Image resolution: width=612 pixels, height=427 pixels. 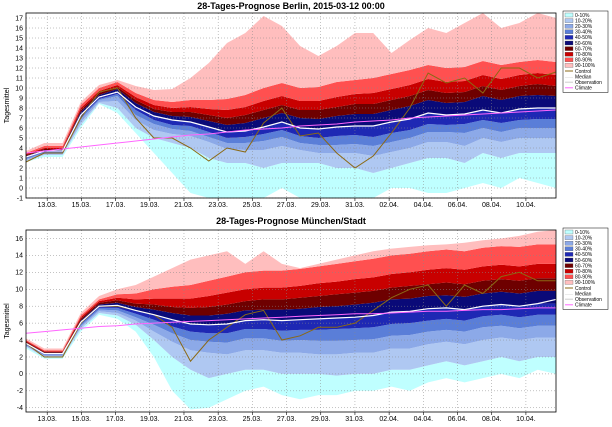 I want to click on legend-label: 90-100%, so click(x=585, y=283).